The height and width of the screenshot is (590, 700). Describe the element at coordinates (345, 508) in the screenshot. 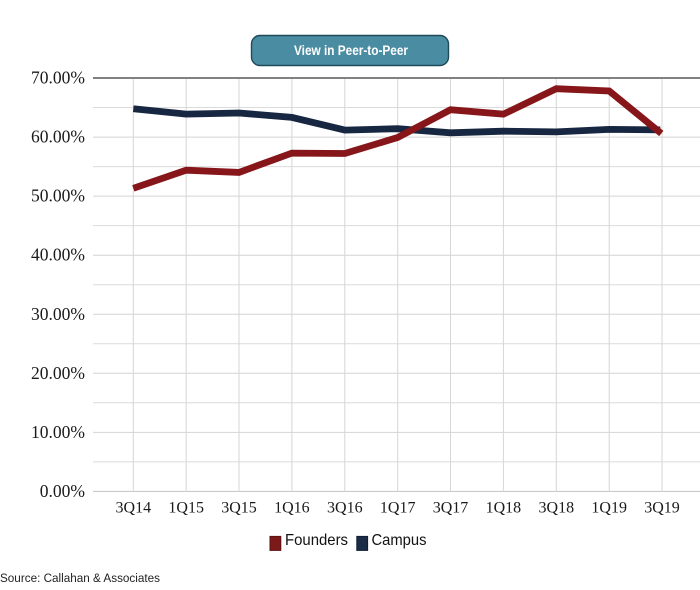

I see `svg-text: 3Q16` at that location.